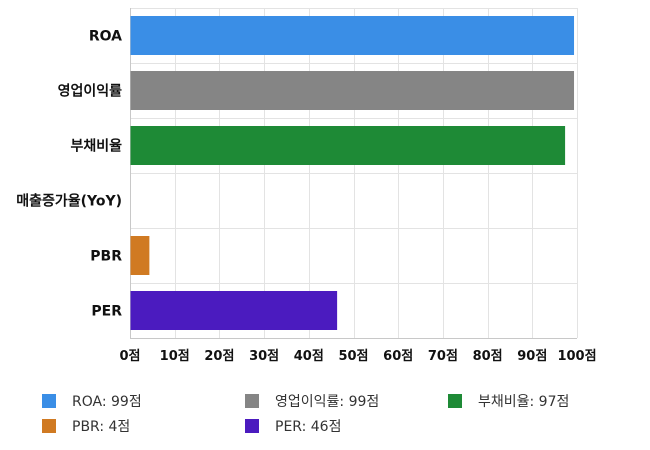  I want to click on x-tick-label-9: 90점, so click(532, 356).